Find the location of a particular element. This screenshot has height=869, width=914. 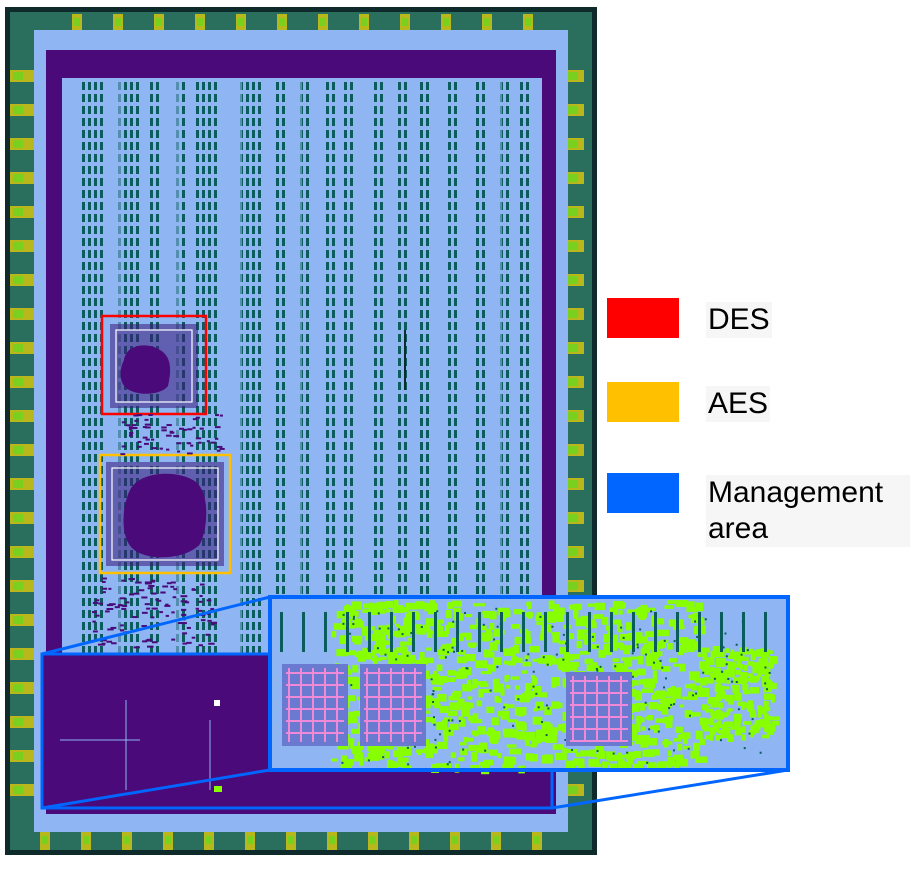

management-zoom-inset is located at coordinates (529, 685).